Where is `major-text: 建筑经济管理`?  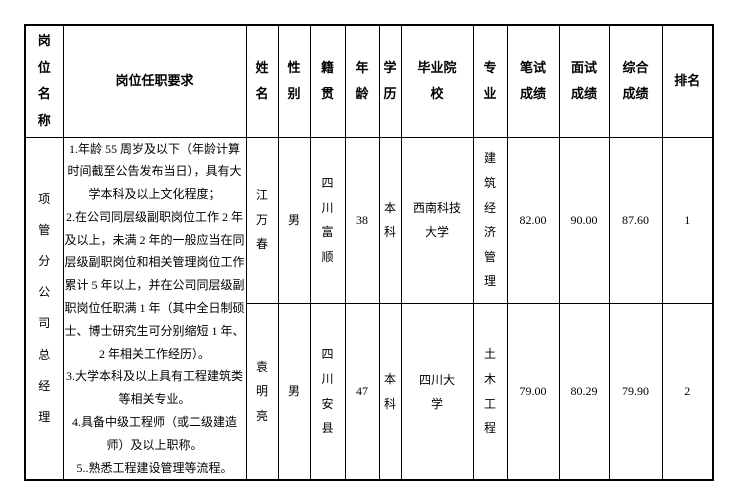
major-text: 建筑经济管理 is located at coordinates (489, 220).